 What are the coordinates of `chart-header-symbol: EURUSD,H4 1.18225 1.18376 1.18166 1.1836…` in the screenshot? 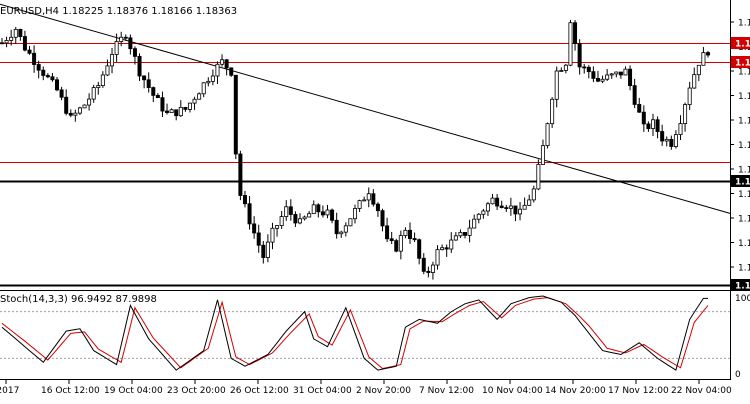 It's located at (118, 11).